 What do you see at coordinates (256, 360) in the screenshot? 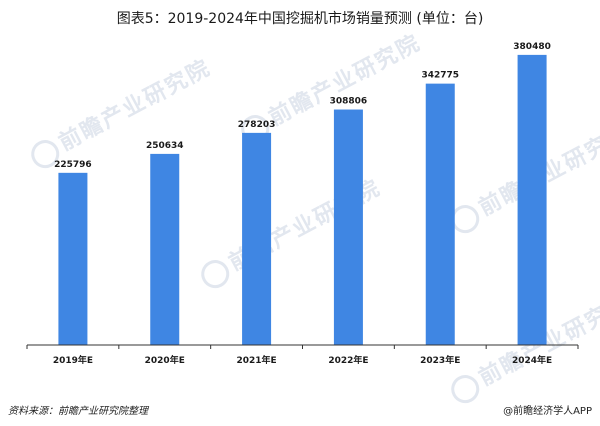
I see `x-tick-label: 2021年E` at bounding box center [256, 360].